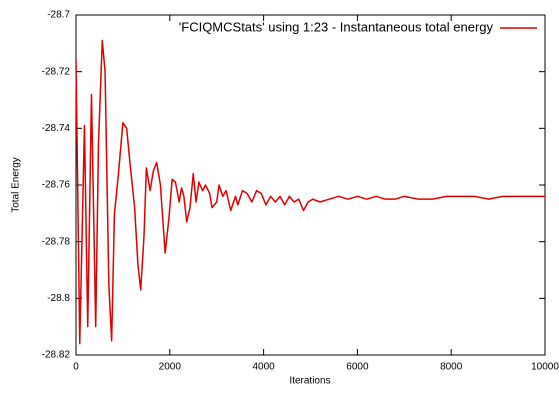 The height and width of the screenshot is (394, 559). Describe the element at coordinates (56, 71) in the screenshot. I see `y-tick-label: -28.72` at that location.